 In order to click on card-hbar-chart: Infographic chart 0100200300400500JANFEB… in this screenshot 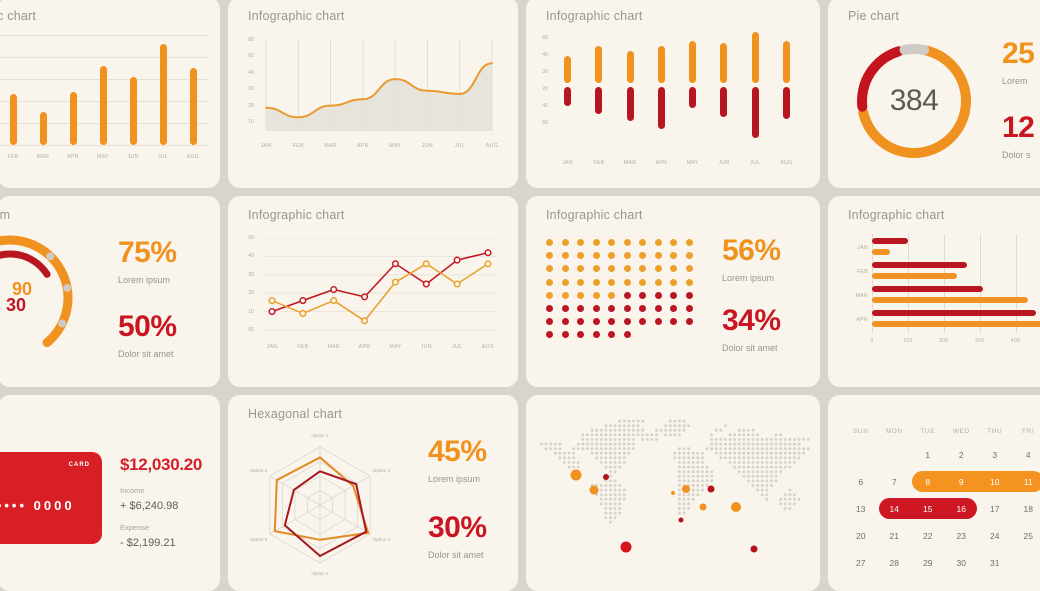, I will do `click(934, 291)`.